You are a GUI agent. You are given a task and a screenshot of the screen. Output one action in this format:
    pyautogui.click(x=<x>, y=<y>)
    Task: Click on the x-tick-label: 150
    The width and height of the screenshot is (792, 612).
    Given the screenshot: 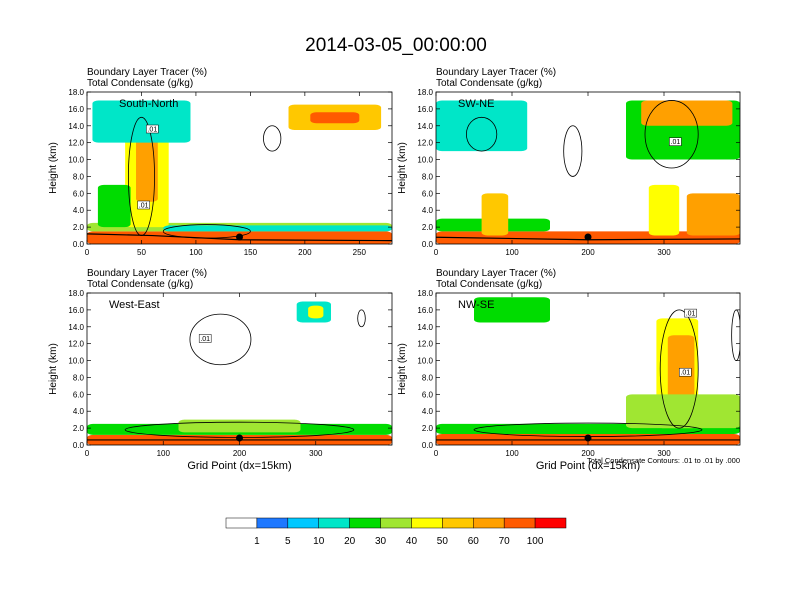 What is the action you would take?
    pyautogui.click(x=251, y=252)
    